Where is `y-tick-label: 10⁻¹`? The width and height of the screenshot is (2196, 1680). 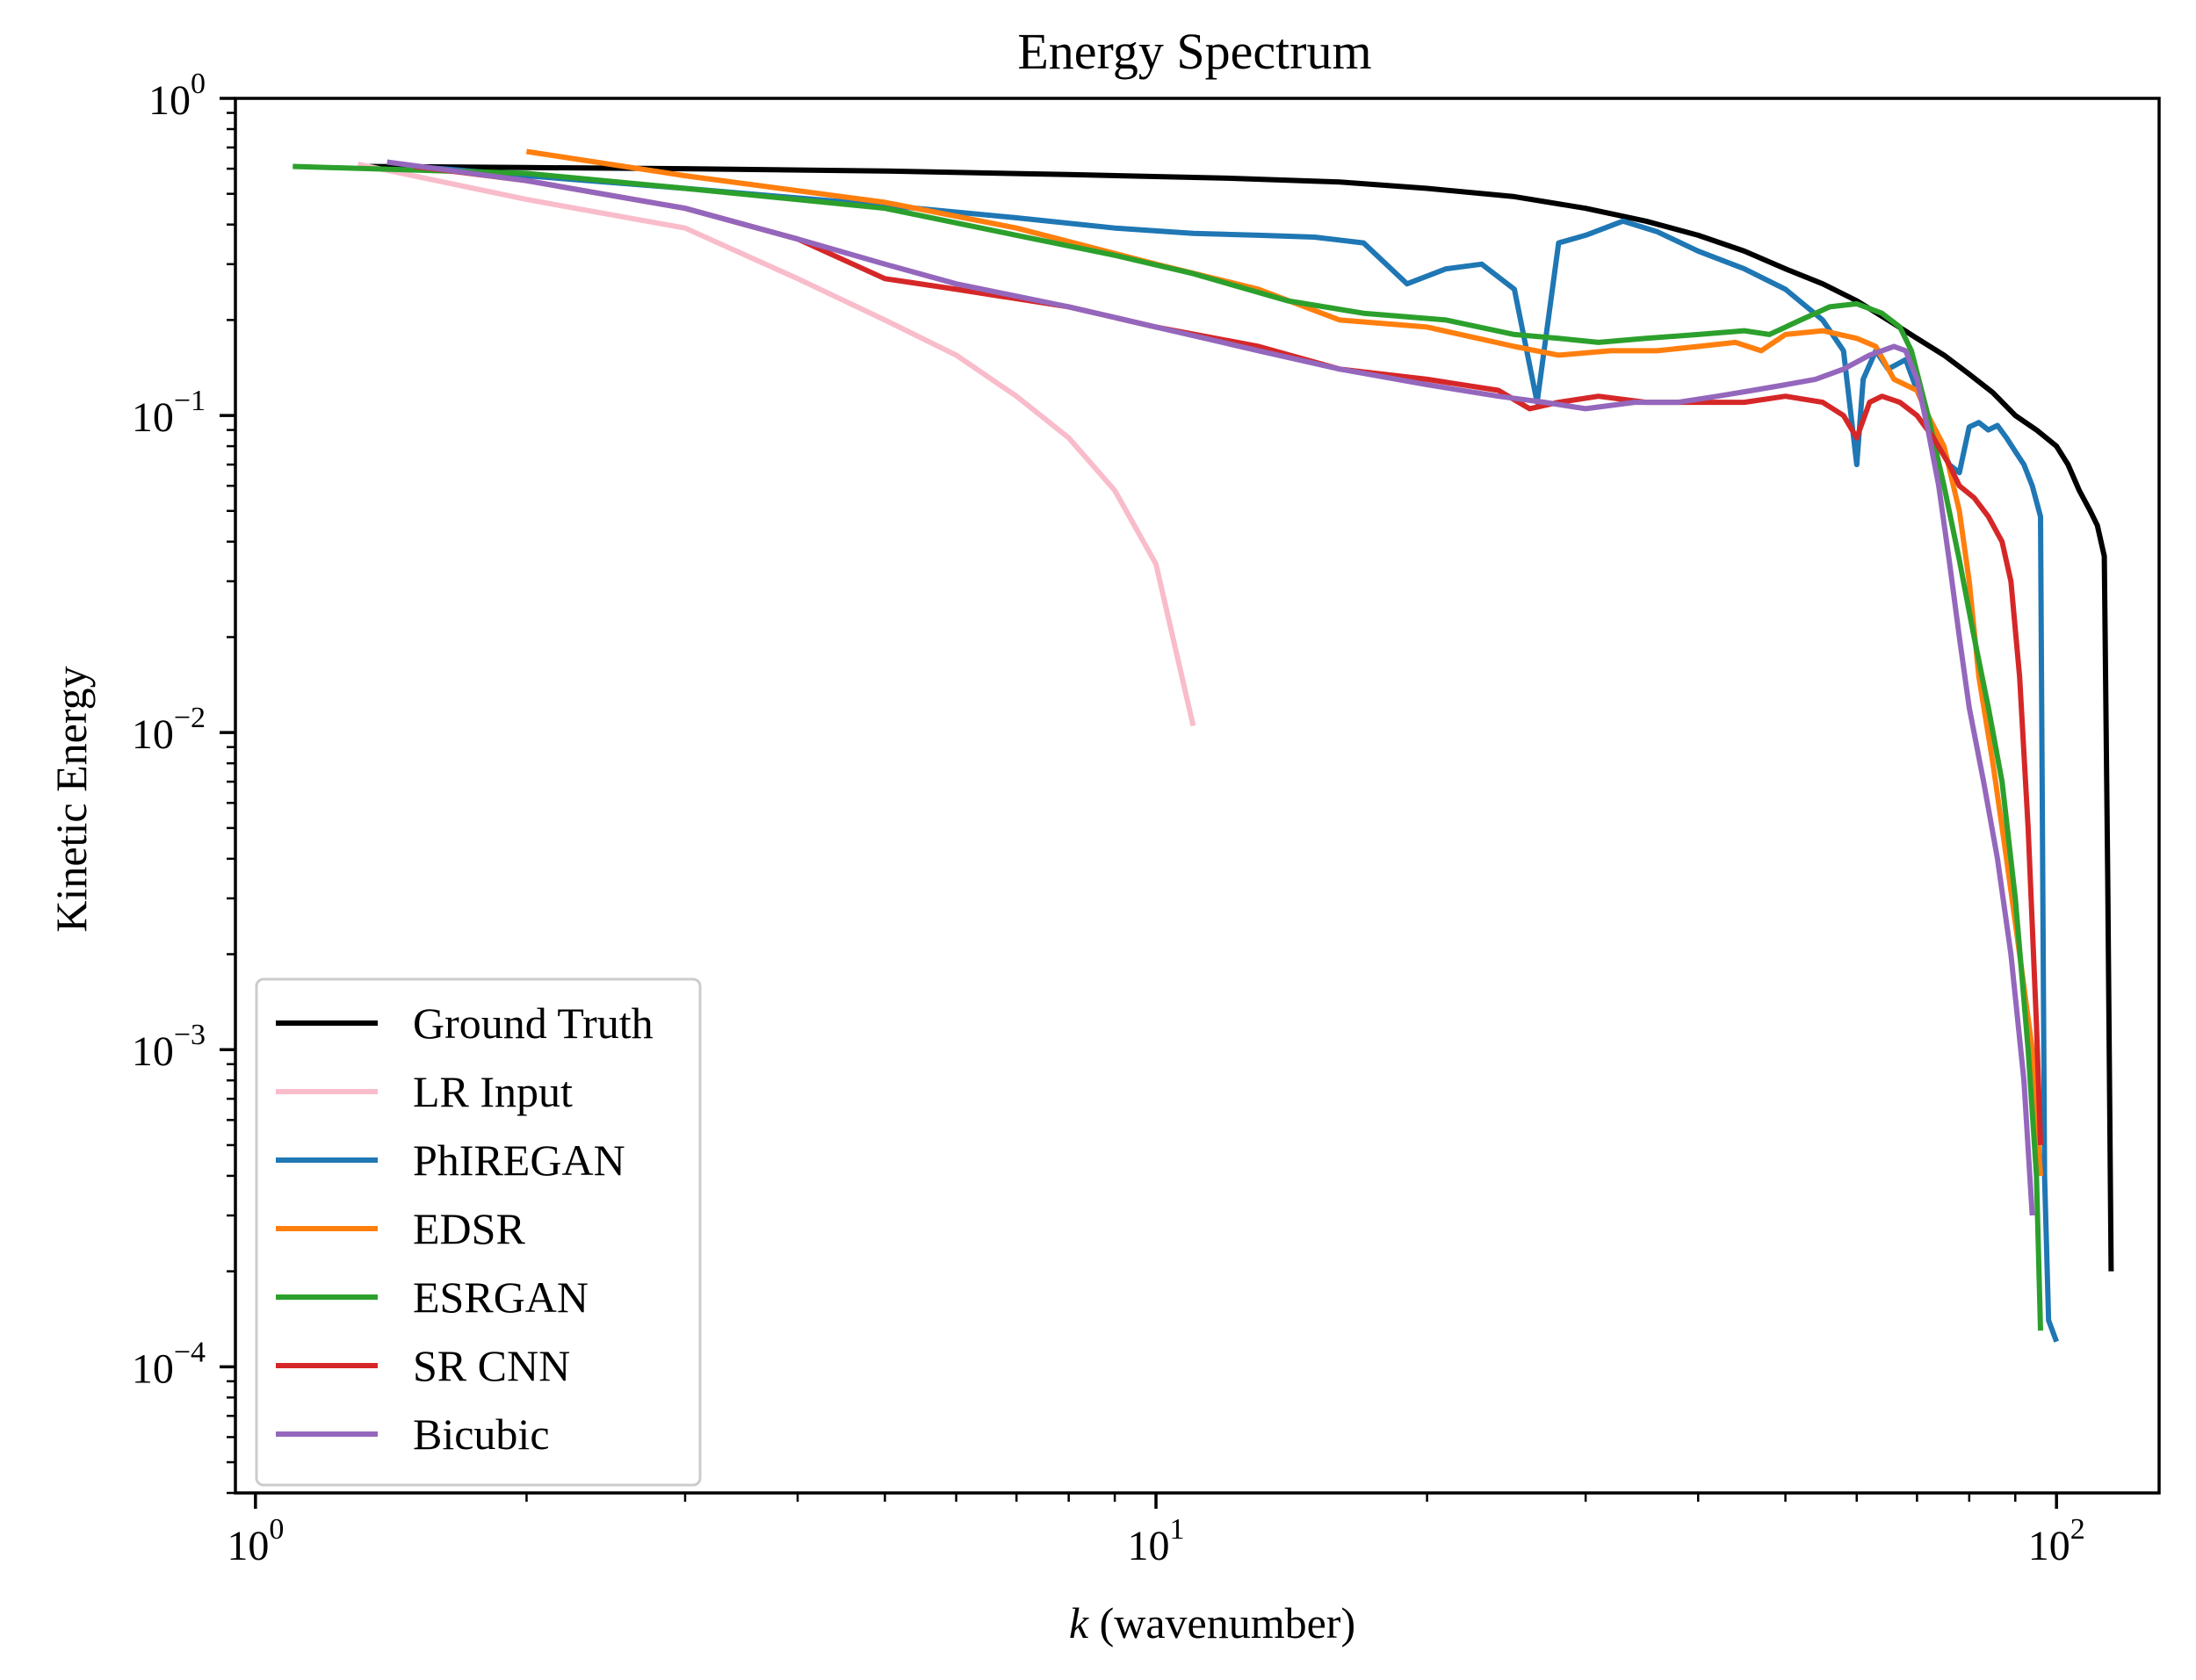
y-tick-label: 10⁻¹ is located at coordinates (169, 413).